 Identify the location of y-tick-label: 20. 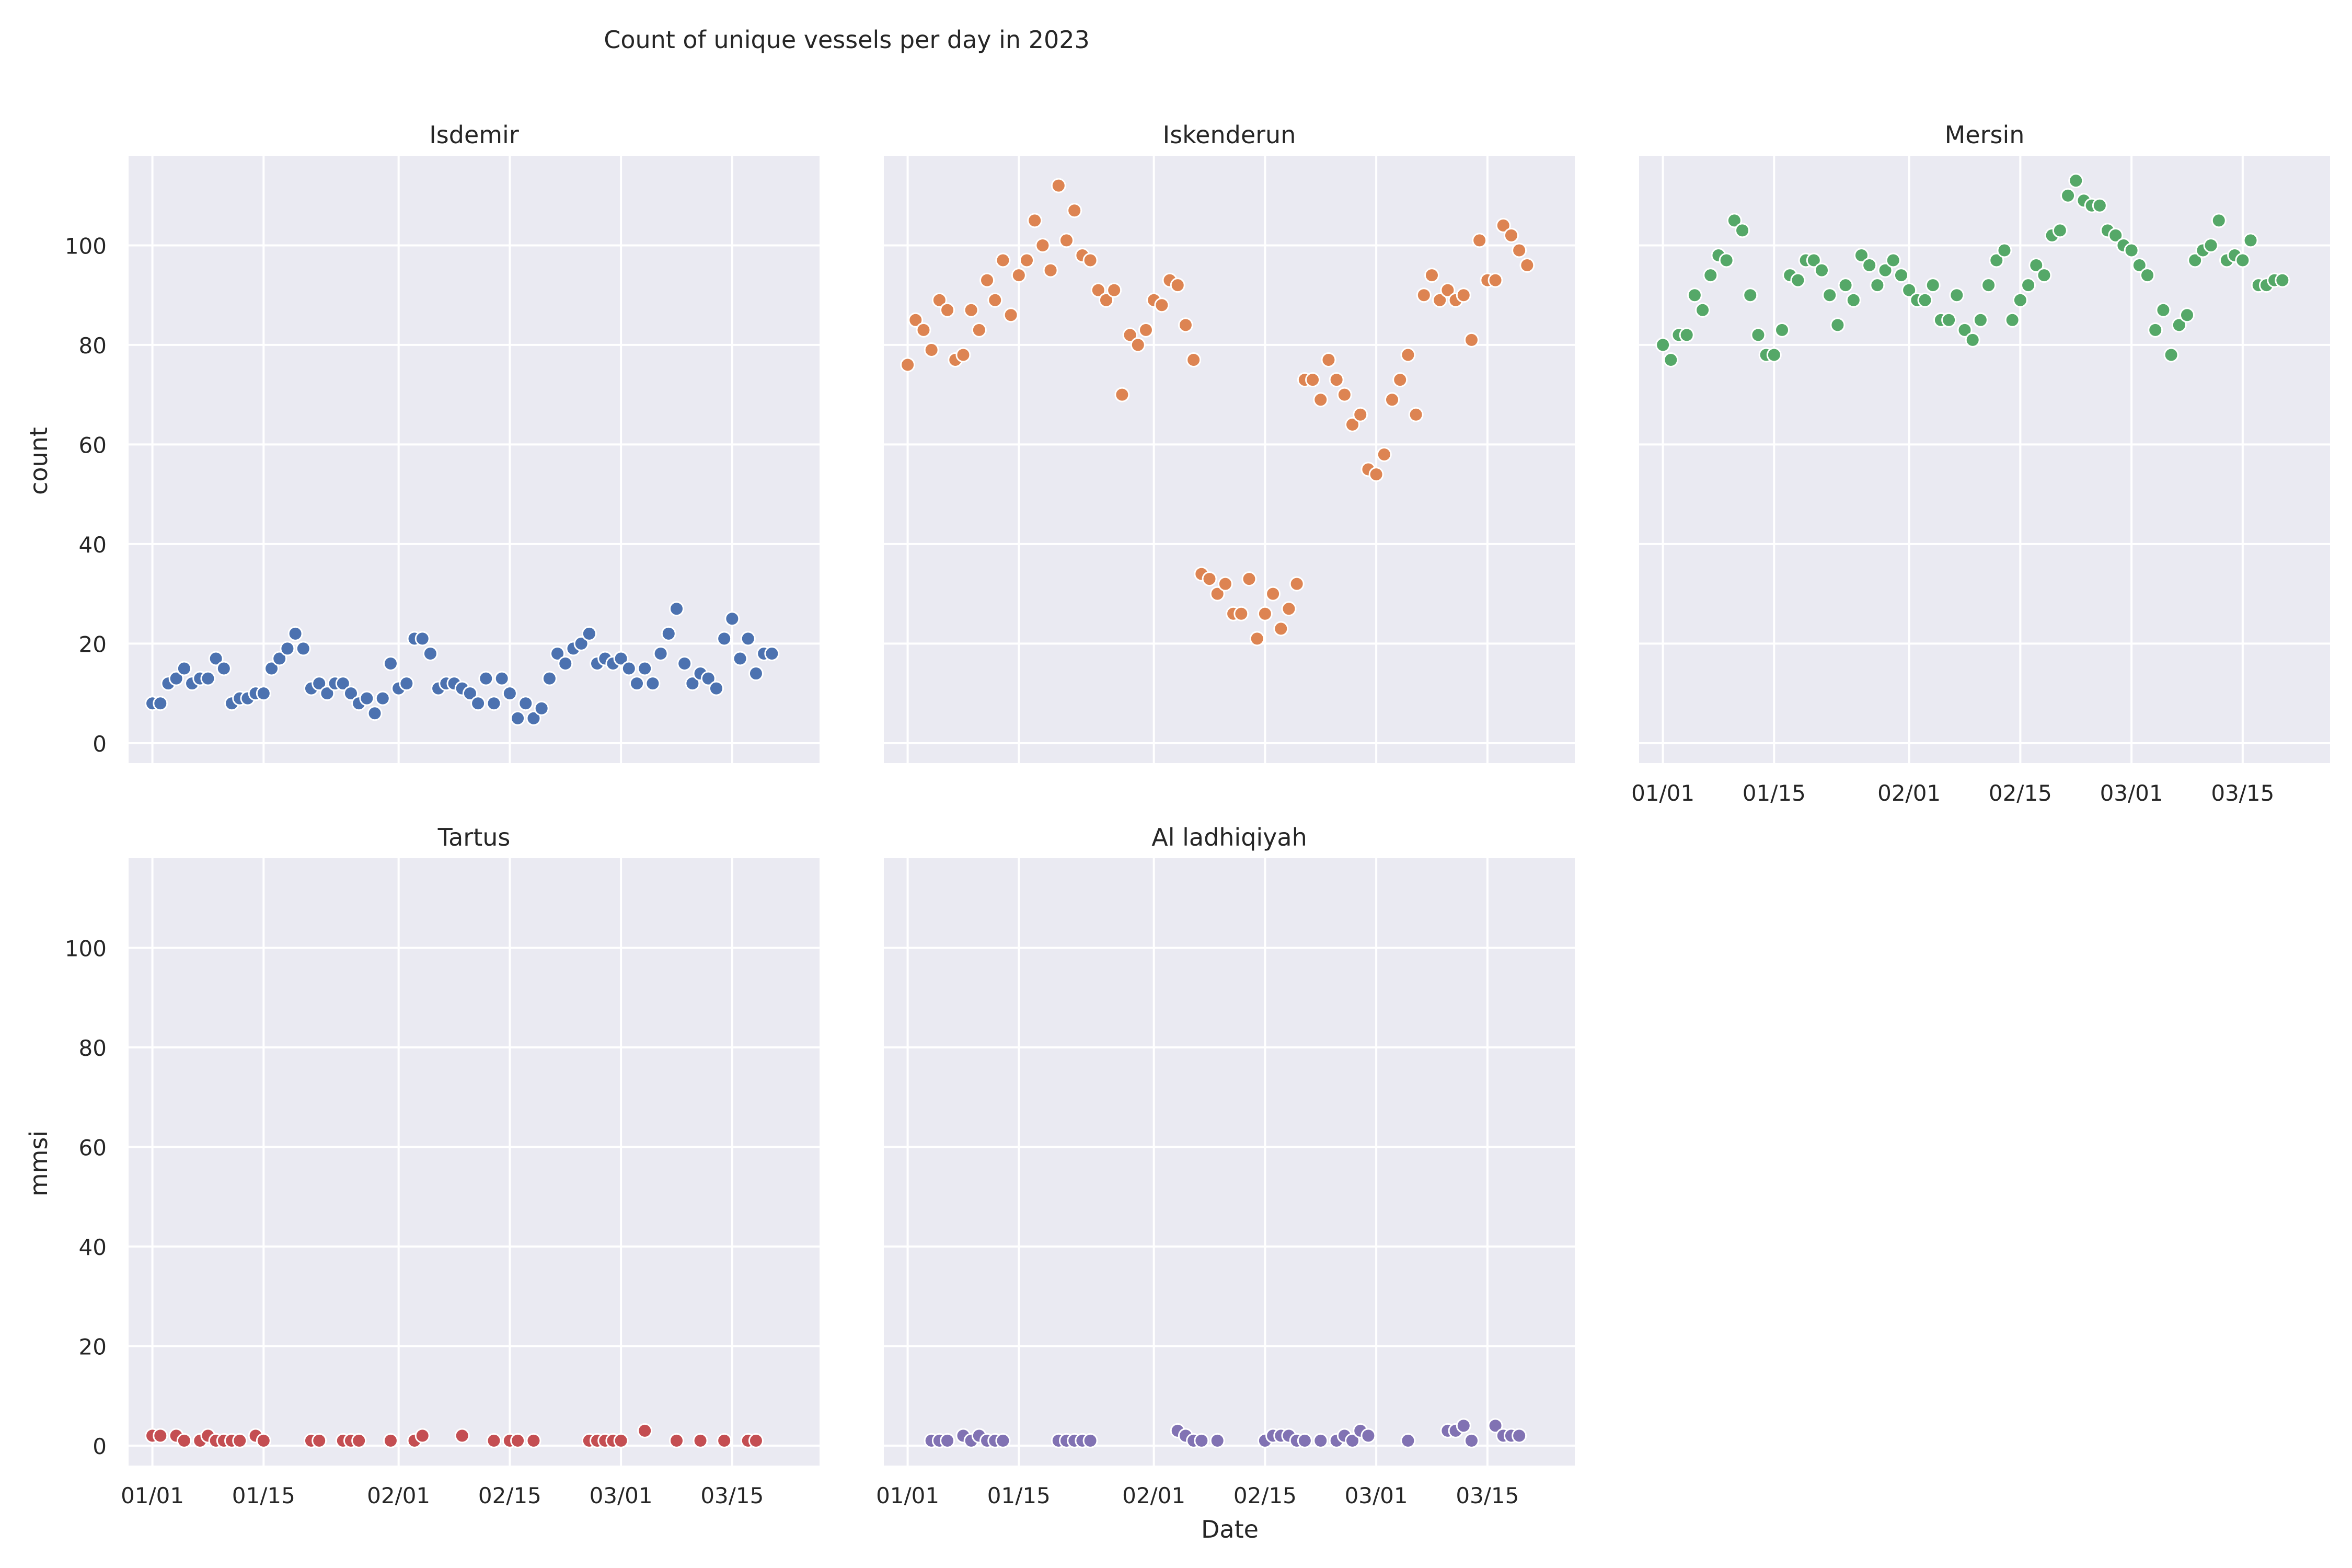
(93, 1346).